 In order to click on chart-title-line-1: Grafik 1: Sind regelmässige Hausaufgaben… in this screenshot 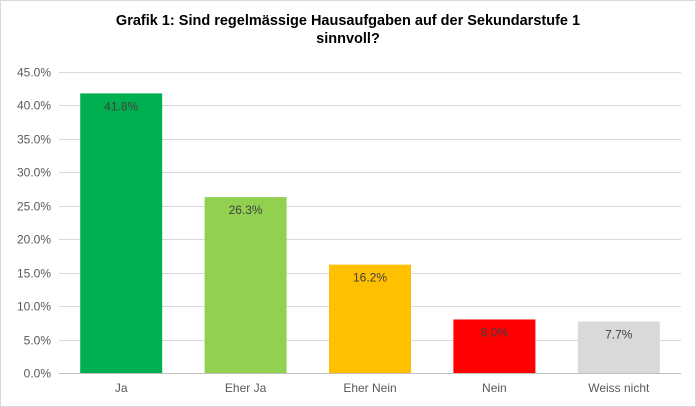, I will do `click(348, 21)`.